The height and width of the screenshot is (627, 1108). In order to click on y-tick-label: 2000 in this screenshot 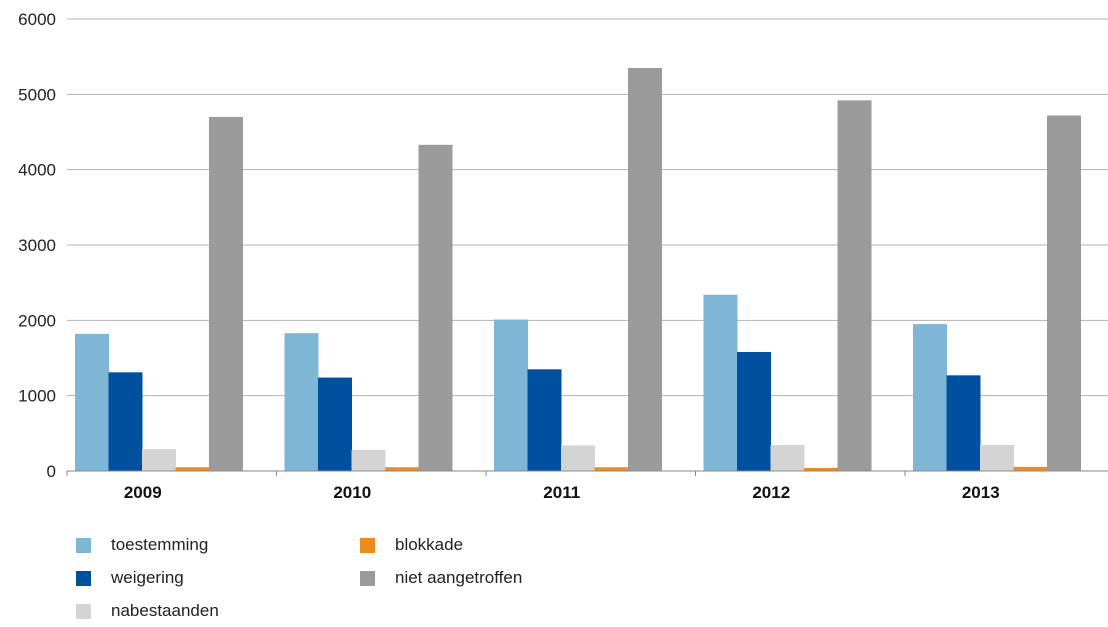, I will do `click(37, 320)`.